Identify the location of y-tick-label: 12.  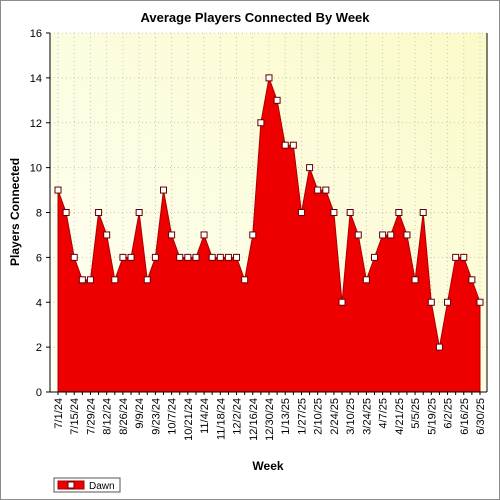
(36, 124).